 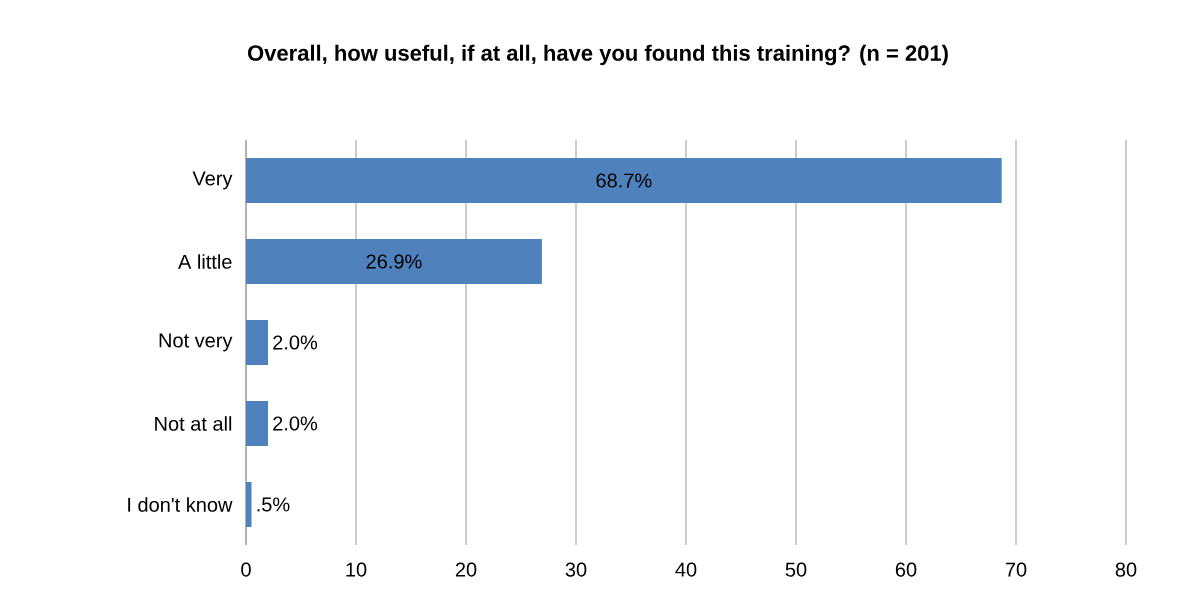 I want to click on x-tick-label: 30, so click(x=576, y=569).